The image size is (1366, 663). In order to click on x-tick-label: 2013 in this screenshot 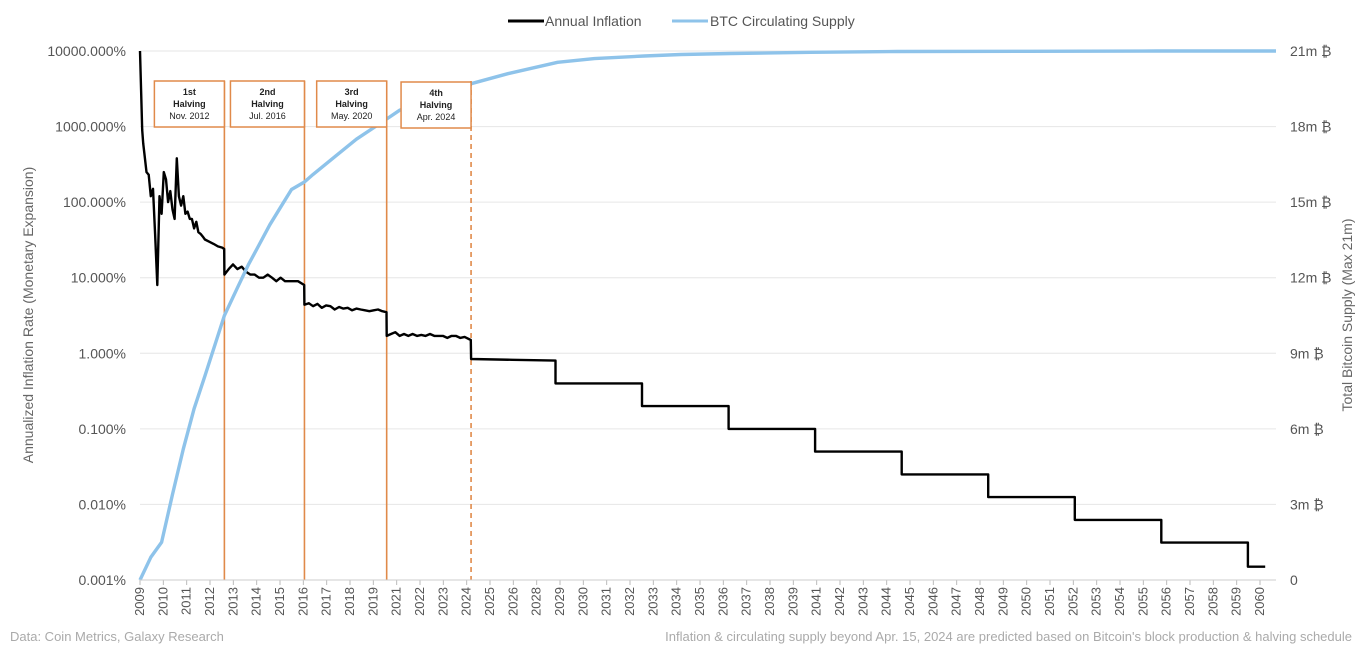, I will do `click(232, 601)`.